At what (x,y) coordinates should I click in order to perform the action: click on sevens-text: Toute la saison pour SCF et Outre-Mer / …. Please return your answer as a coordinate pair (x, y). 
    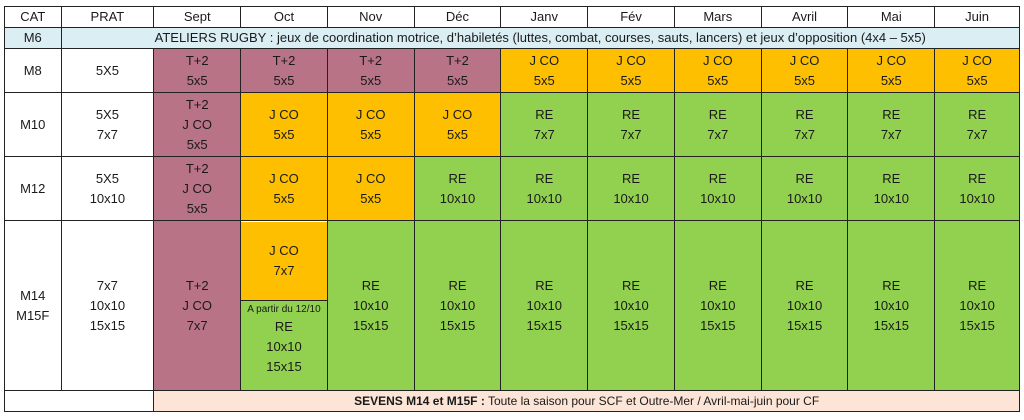
    Looking at the image, I should click on (652, 401).